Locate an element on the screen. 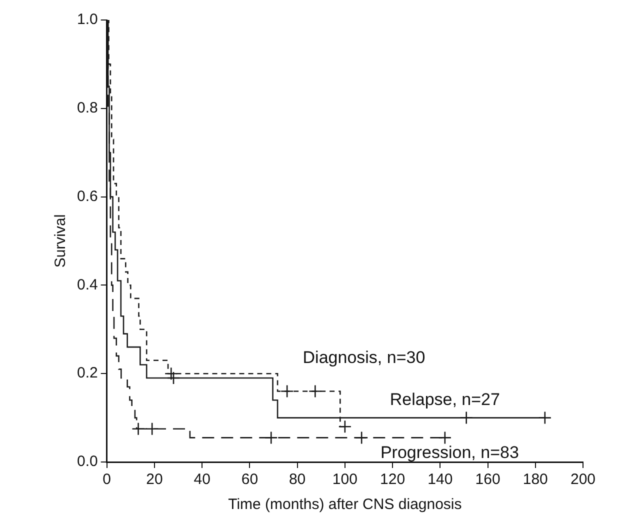 This screenshot has height=528, width=618. x-tick-label: 20 is located at coordinates (154, 479).